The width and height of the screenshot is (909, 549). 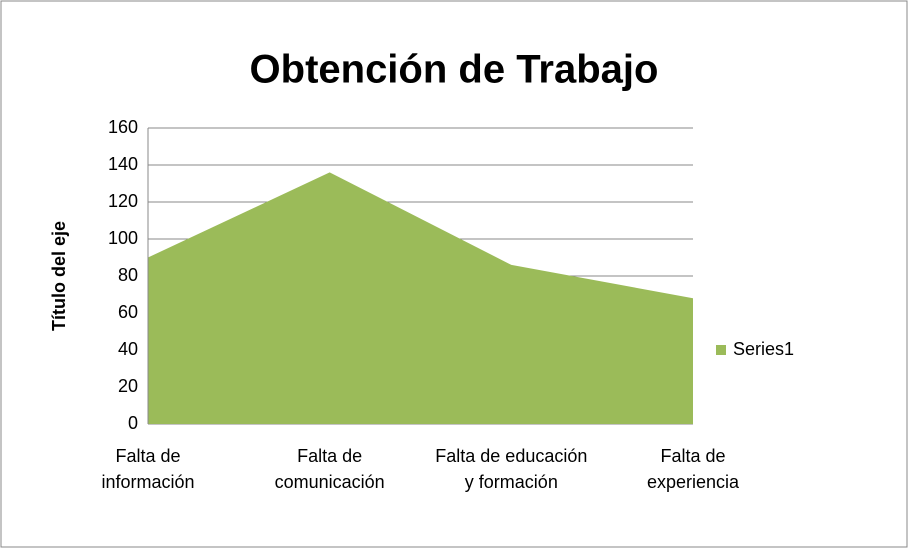 What do you see at coordinates (123, 127) in the screenshot?
I see `y-tick-label: 160` at bounding box center [123, 127].